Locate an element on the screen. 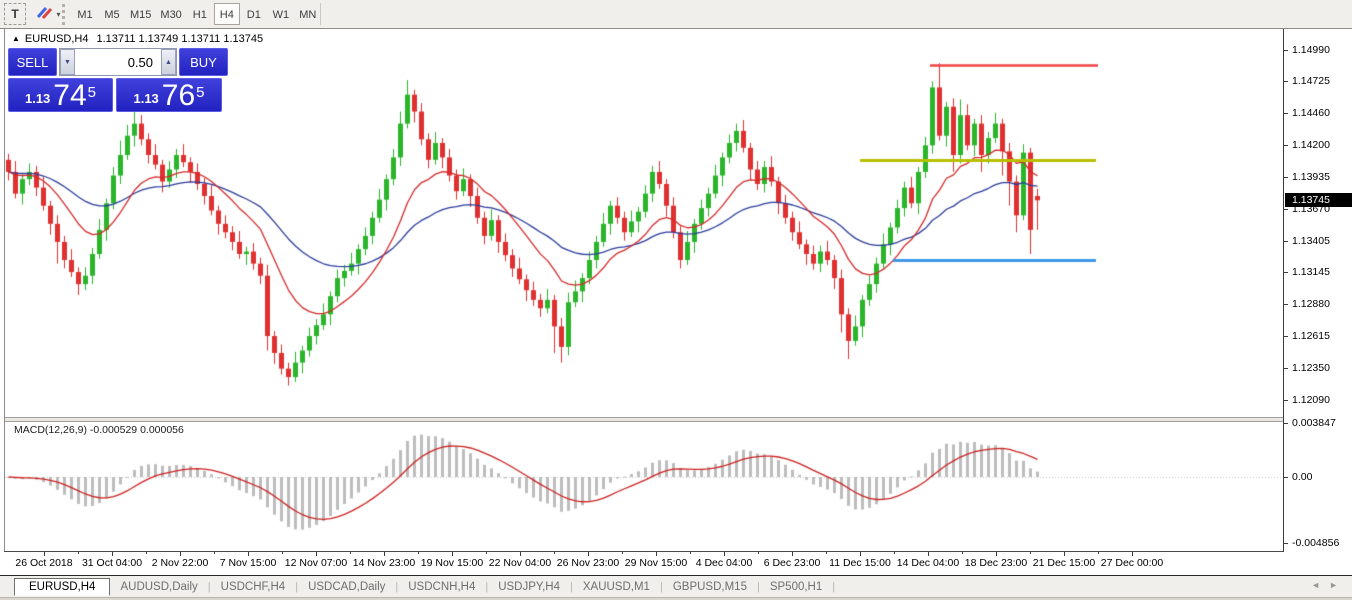 The image size is (1352, 600). date-axis-label: 31 Oct 04:00 is located at coordinates (112, 563).